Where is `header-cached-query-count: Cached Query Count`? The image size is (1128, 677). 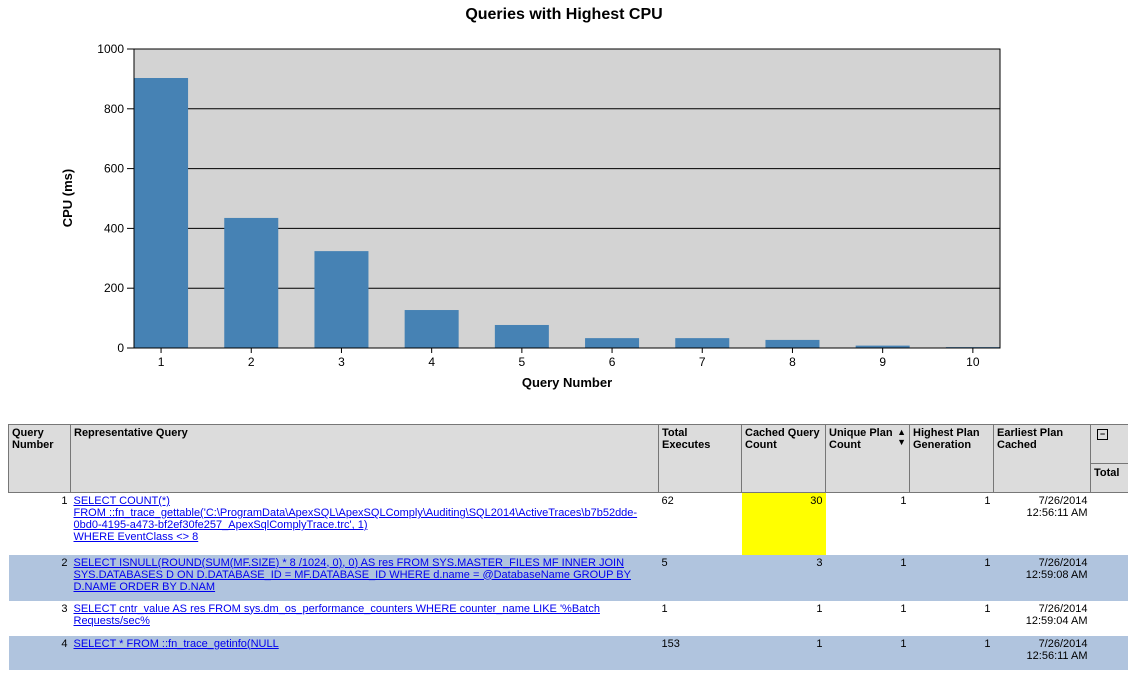 header-cached-query-count: Cached Query Count is located at coordinates (783, 458).